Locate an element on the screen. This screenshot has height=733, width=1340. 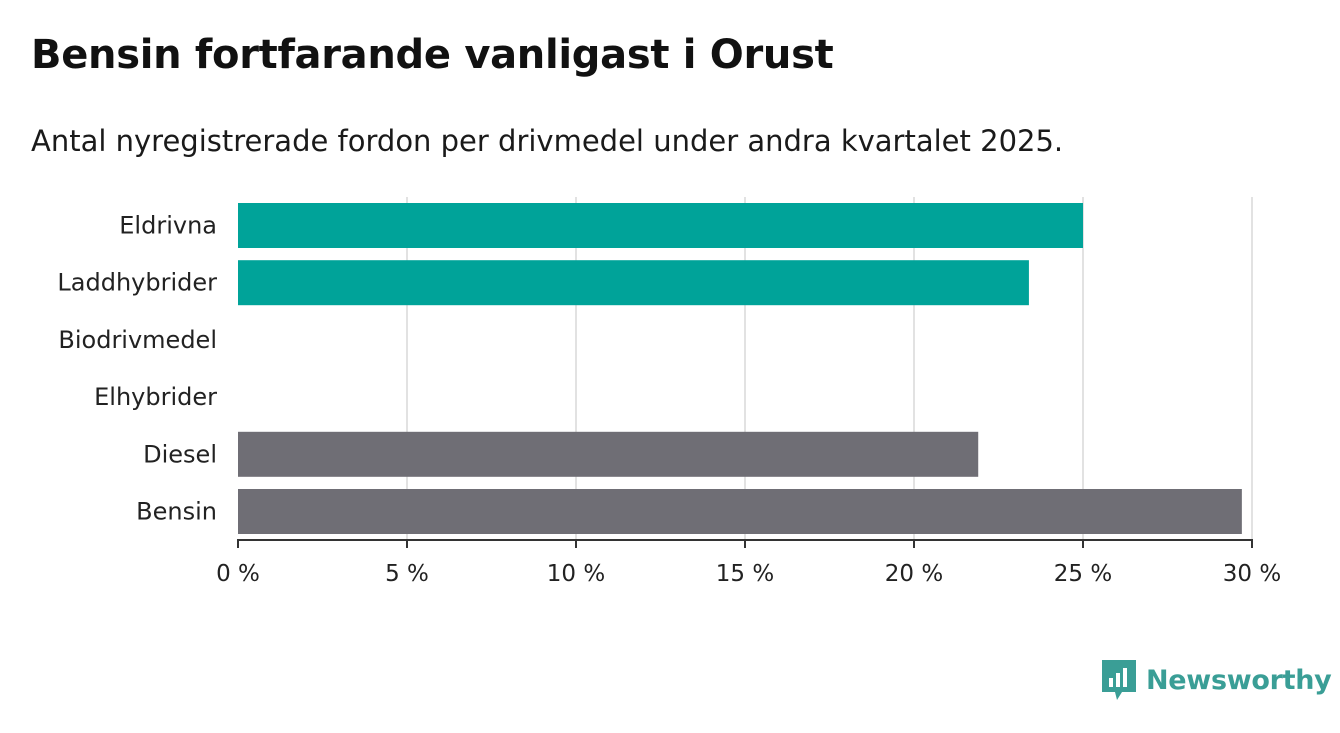
category-label: Diesel is located at coordinates (180, 454).